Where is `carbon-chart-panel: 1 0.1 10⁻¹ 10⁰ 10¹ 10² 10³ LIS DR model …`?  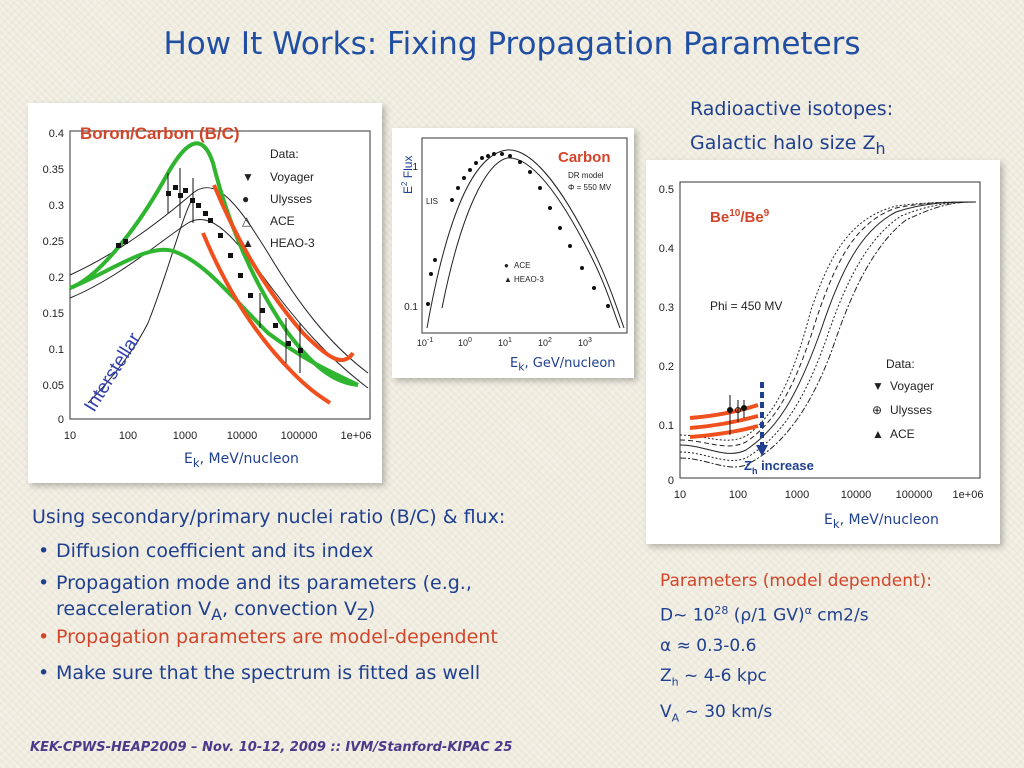 carbon-chart-panel: 1 0.1 10⁻¹ 10⁰ 10¹ 10² 10³ LIS DR model … is located at coordinates (513, 253).